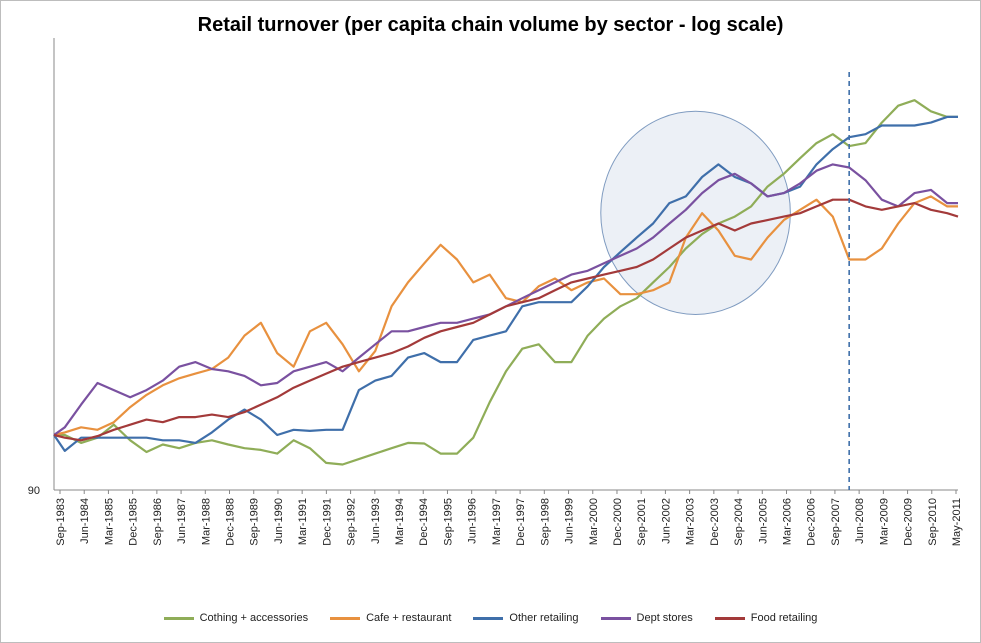 The image size is (981, 643). I want to click on x-tick-label: Sep-1986, so click(158, 522).